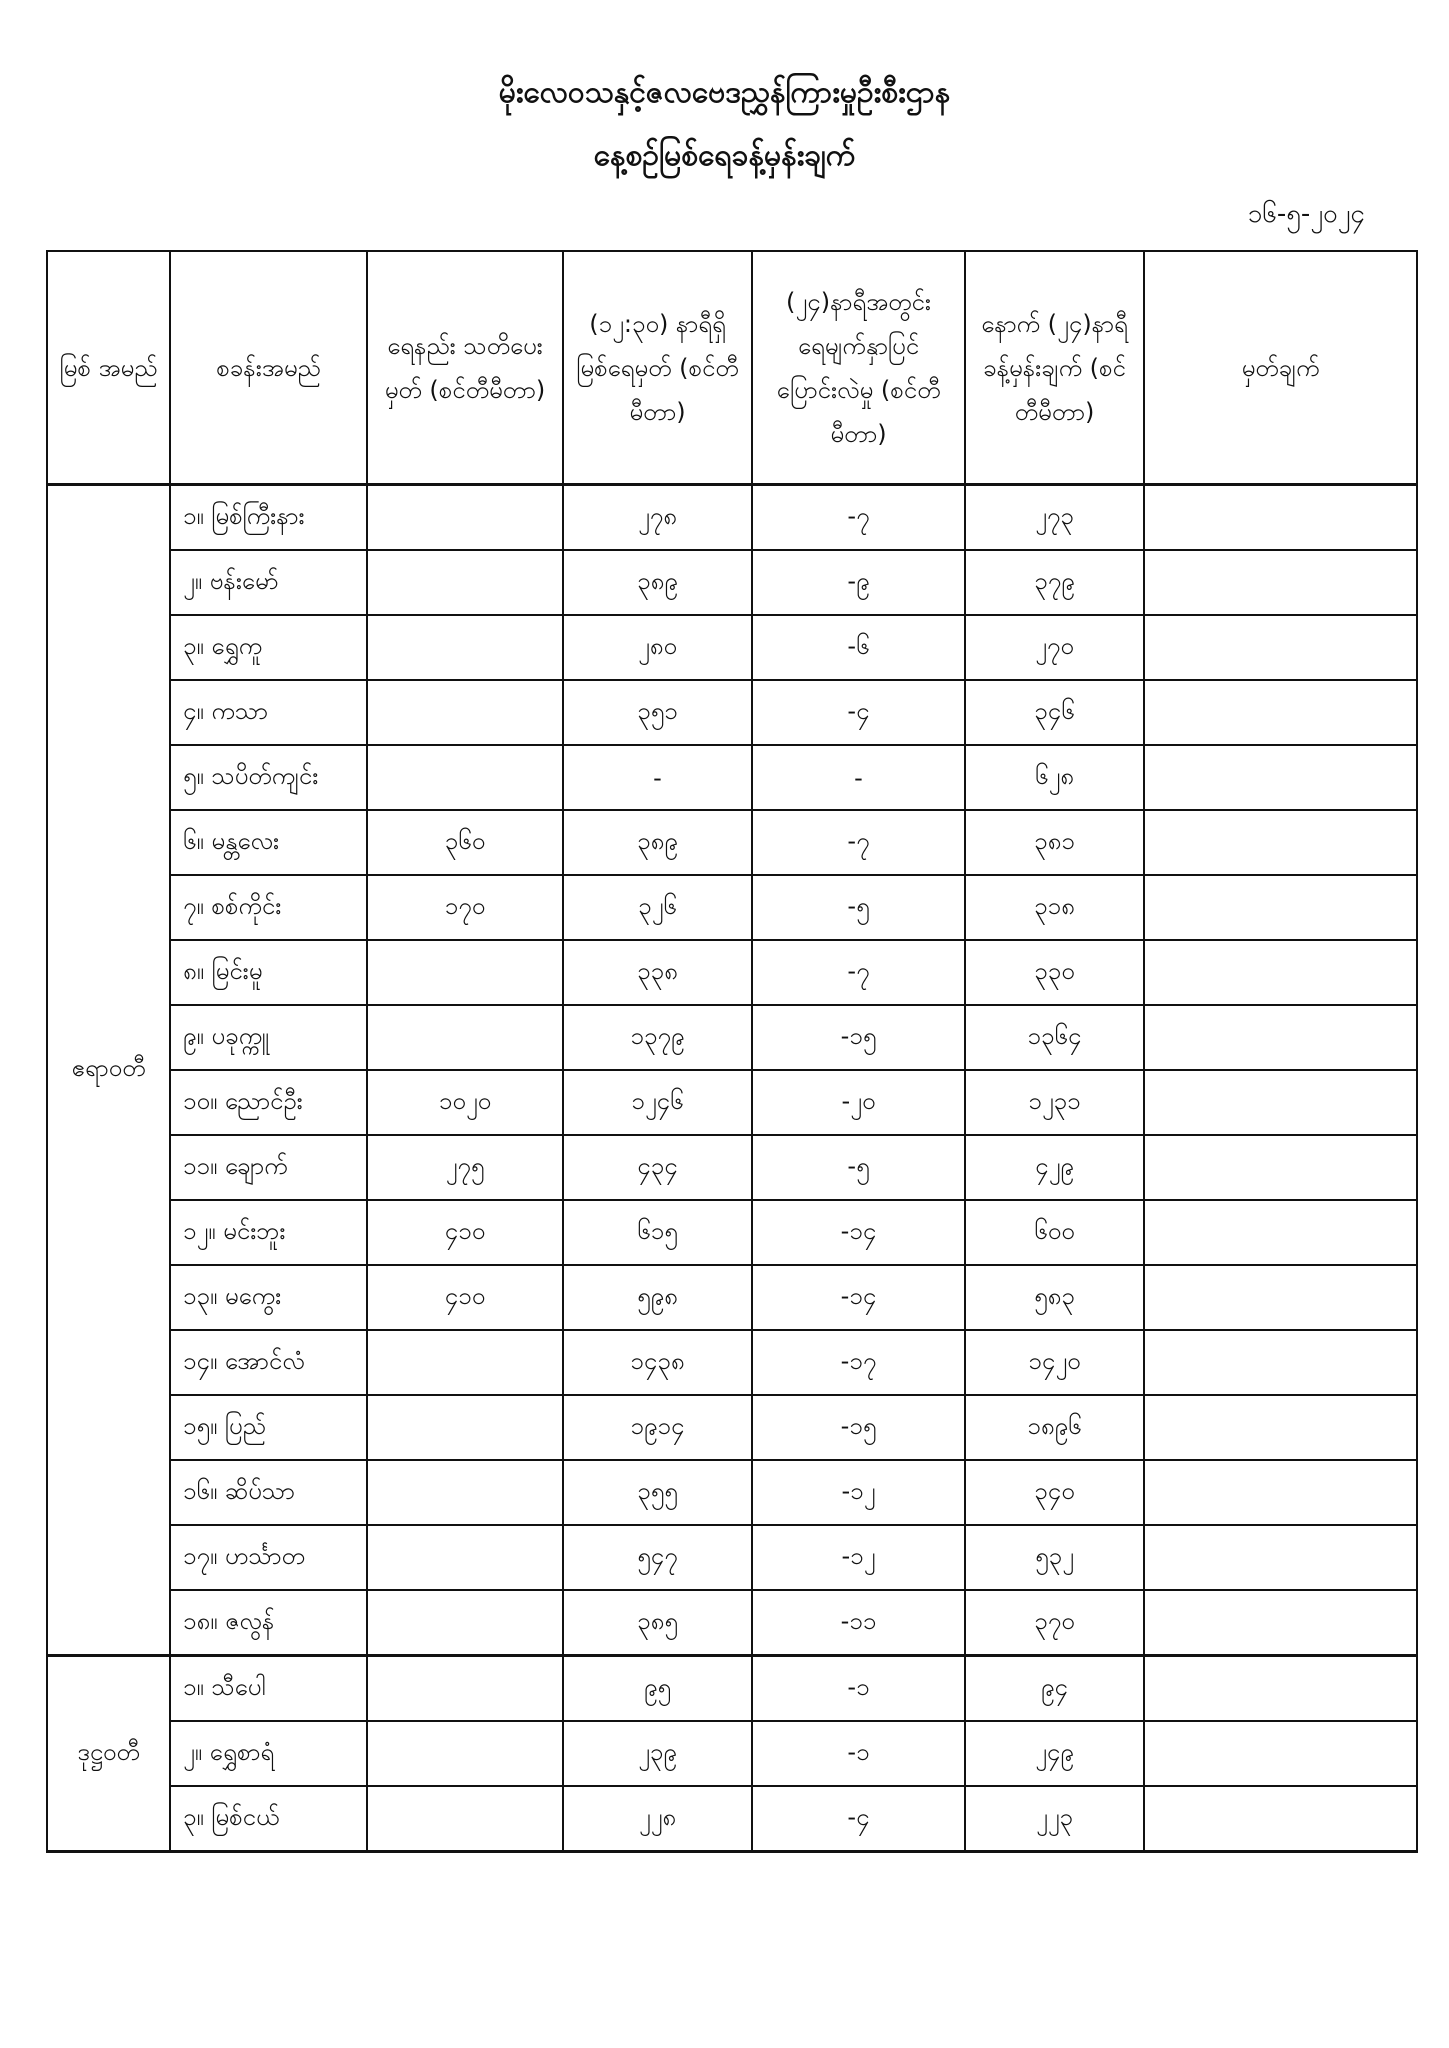 The width and height of the screenshot is (1449, 2048). Describe the element at coordinates (268, 647) in the screenshot. I see `station-cell: ၃။ ရွှေကူ` at that location.